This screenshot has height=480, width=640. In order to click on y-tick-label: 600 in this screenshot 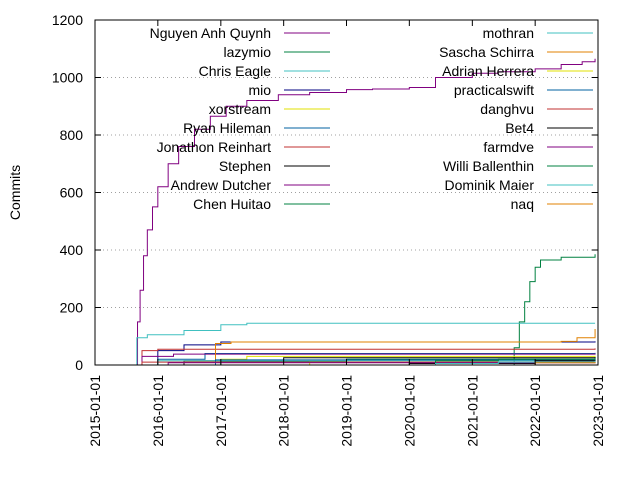, I will do `click(72, 193)`.